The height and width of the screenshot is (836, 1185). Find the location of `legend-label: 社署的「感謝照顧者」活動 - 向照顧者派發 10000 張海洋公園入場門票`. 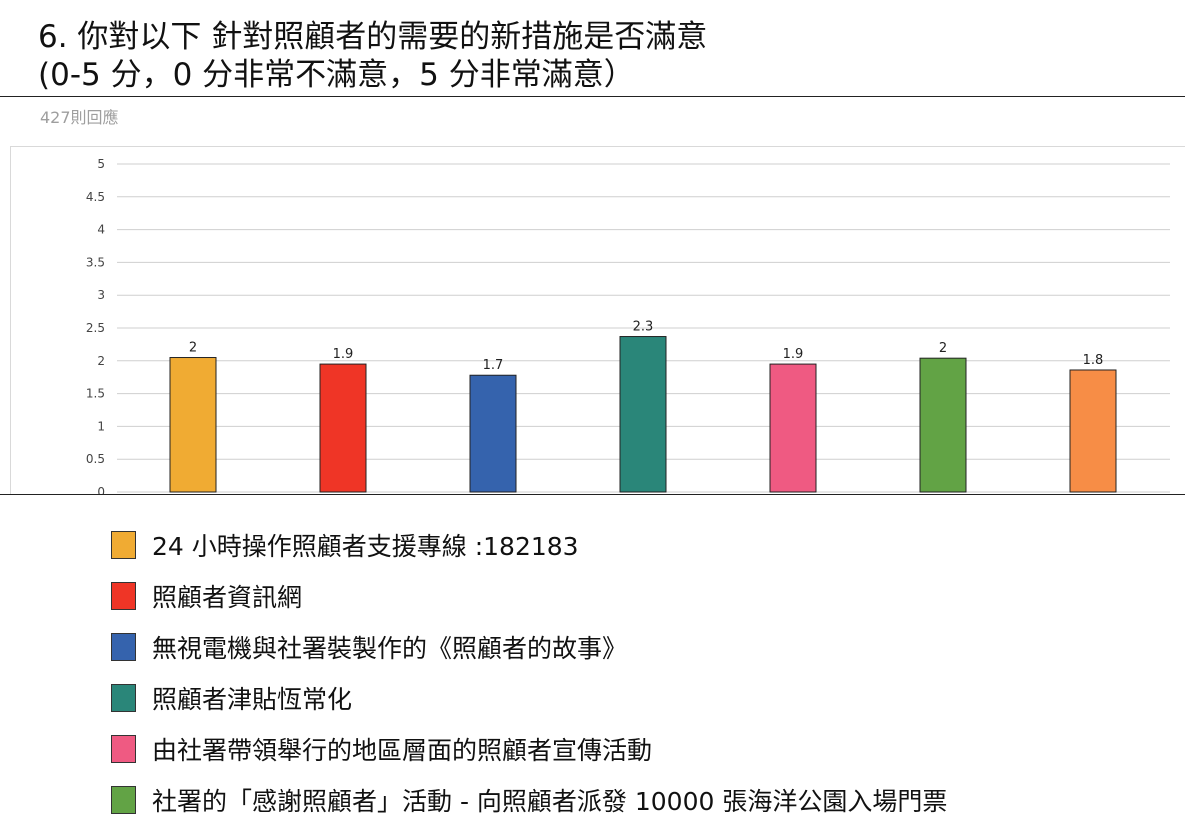

legend-label: 社署的「感謝照顧者」活動 - 向照顧者派發 10000 張海洋公園入場門票 is located at coordinates (550, 801).